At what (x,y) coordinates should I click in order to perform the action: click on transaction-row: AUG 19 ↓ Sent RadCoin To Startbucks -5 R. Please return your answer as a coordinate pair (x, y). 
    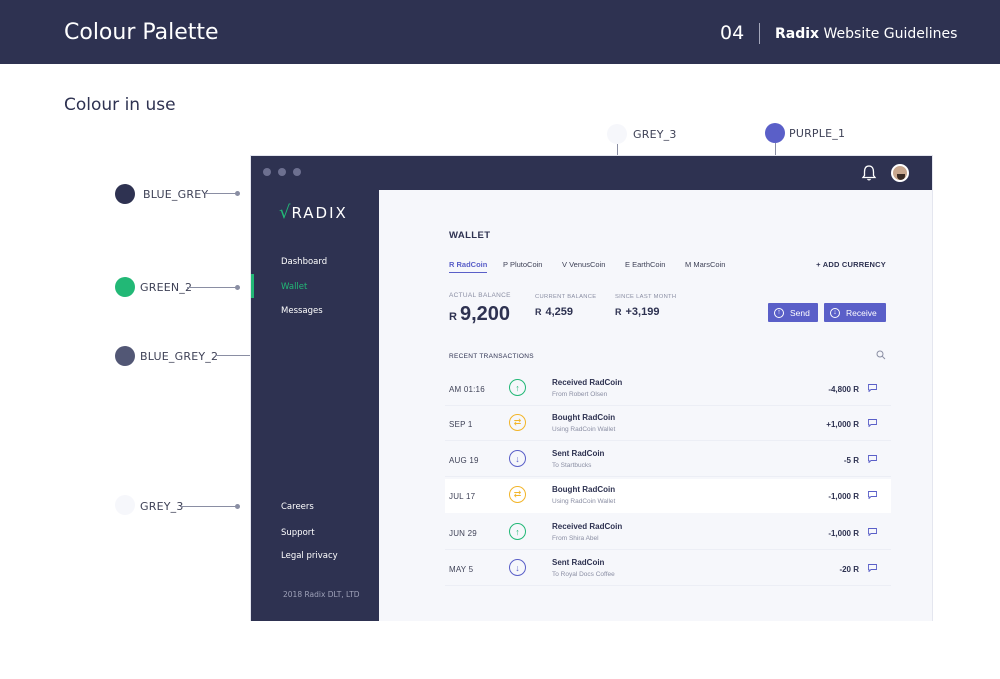
    Looking at the image, I should click on (668, 460).